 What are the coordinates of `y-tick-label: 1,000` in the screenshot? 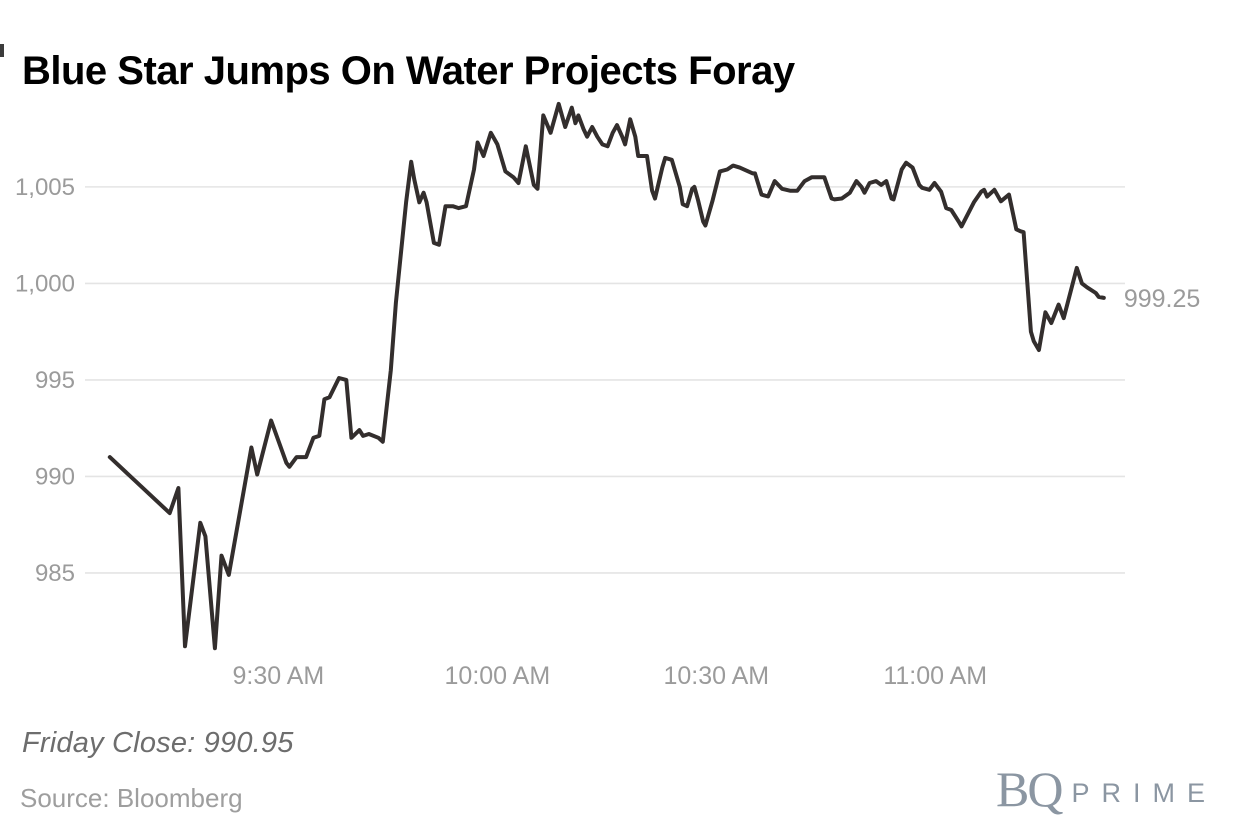 It's located at (45, 283).